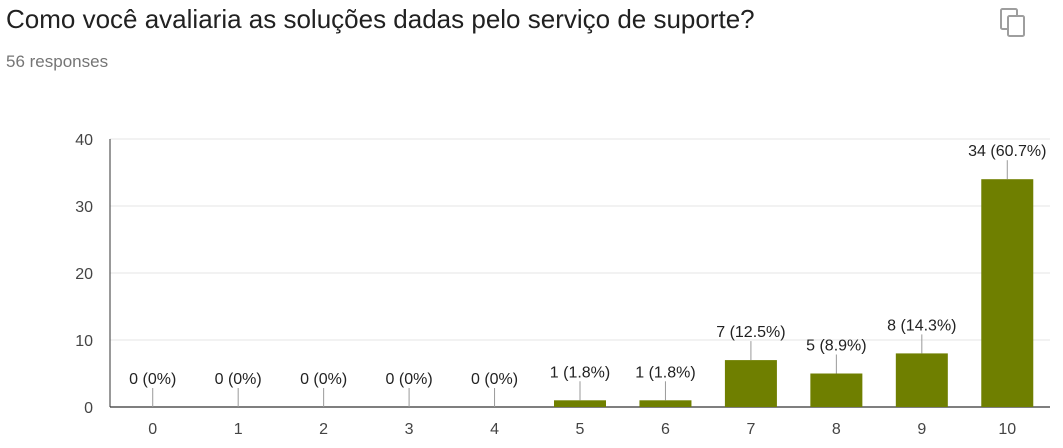 The height and width of the screenshot is (448, 1063). I want to click on y-tick-label: 10, so click(84, 341).